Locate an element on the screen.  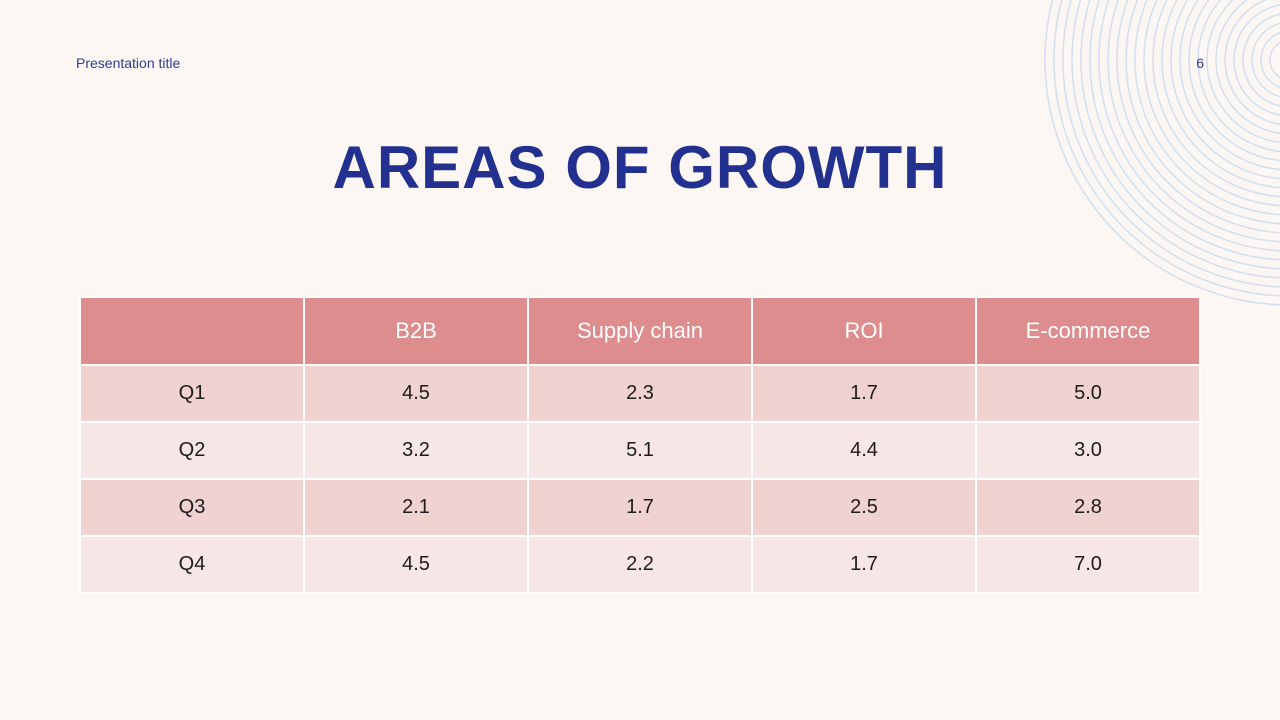
row-label: Q3 is located at coordinates (192, 507).